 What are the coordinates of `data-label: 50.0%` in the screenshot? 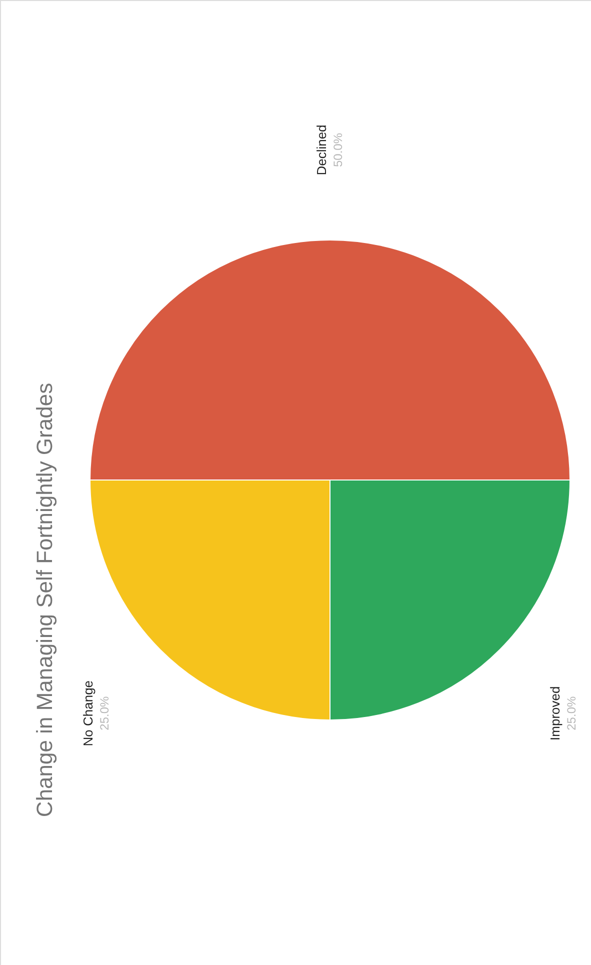 It's located at (338, 150).